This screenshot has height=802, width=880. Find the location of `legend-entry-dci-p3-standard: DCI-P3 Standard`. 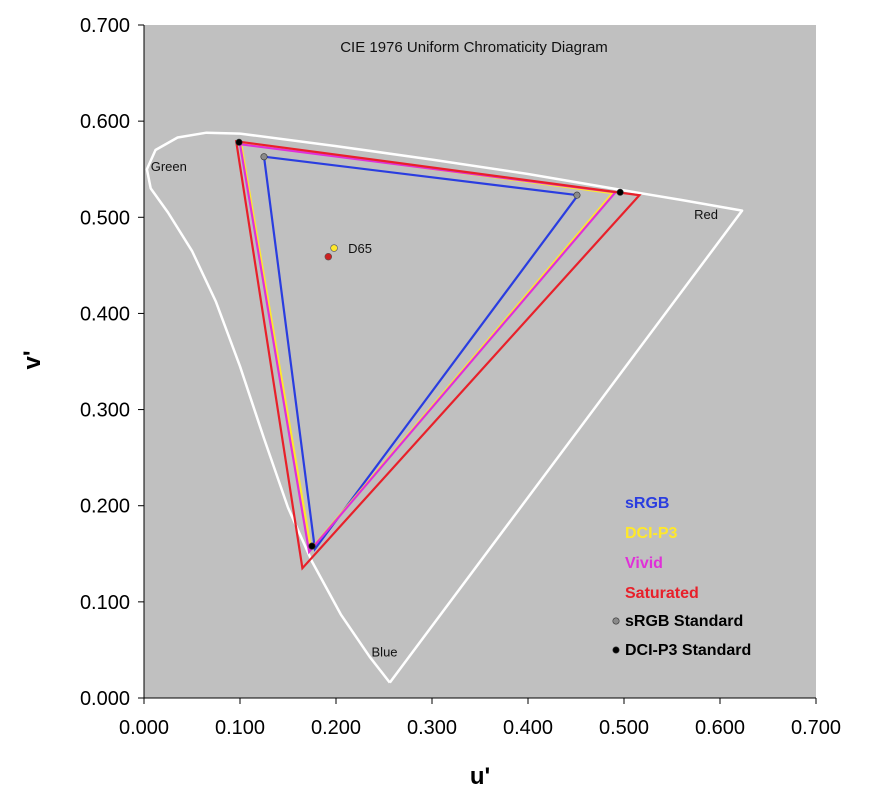

legend-entry-dci-p3-standard: DCI-P3 Standard is located at coordinates (688, 650).